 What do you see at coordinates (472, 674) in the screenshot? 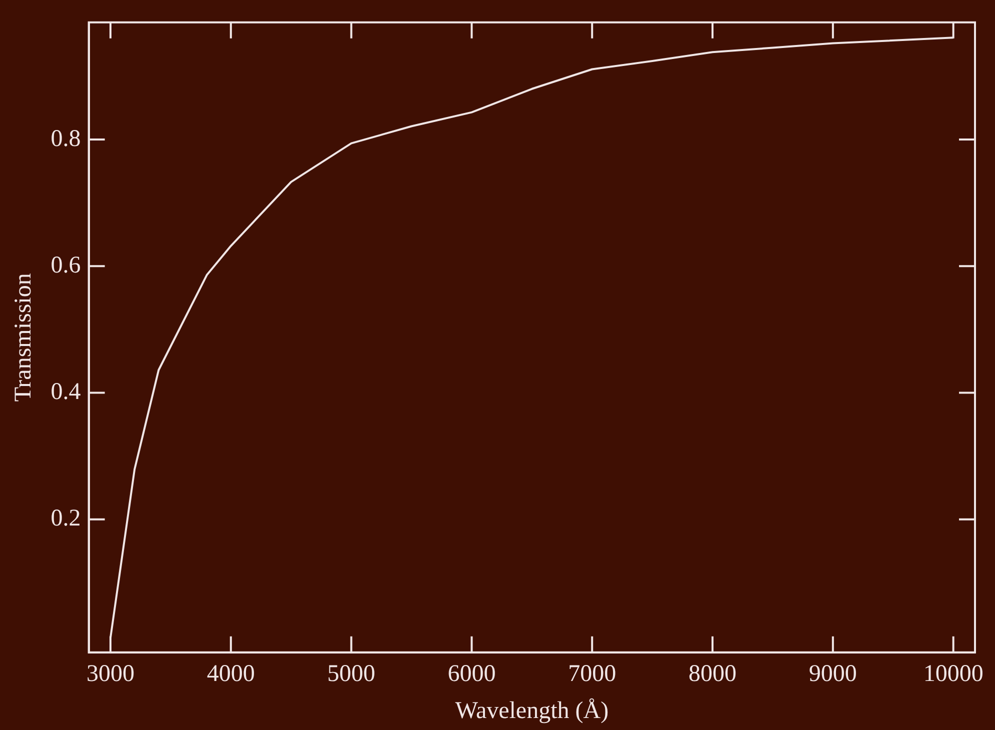
I see `x-tick-label: 6000` at bounding box center [472, 674].